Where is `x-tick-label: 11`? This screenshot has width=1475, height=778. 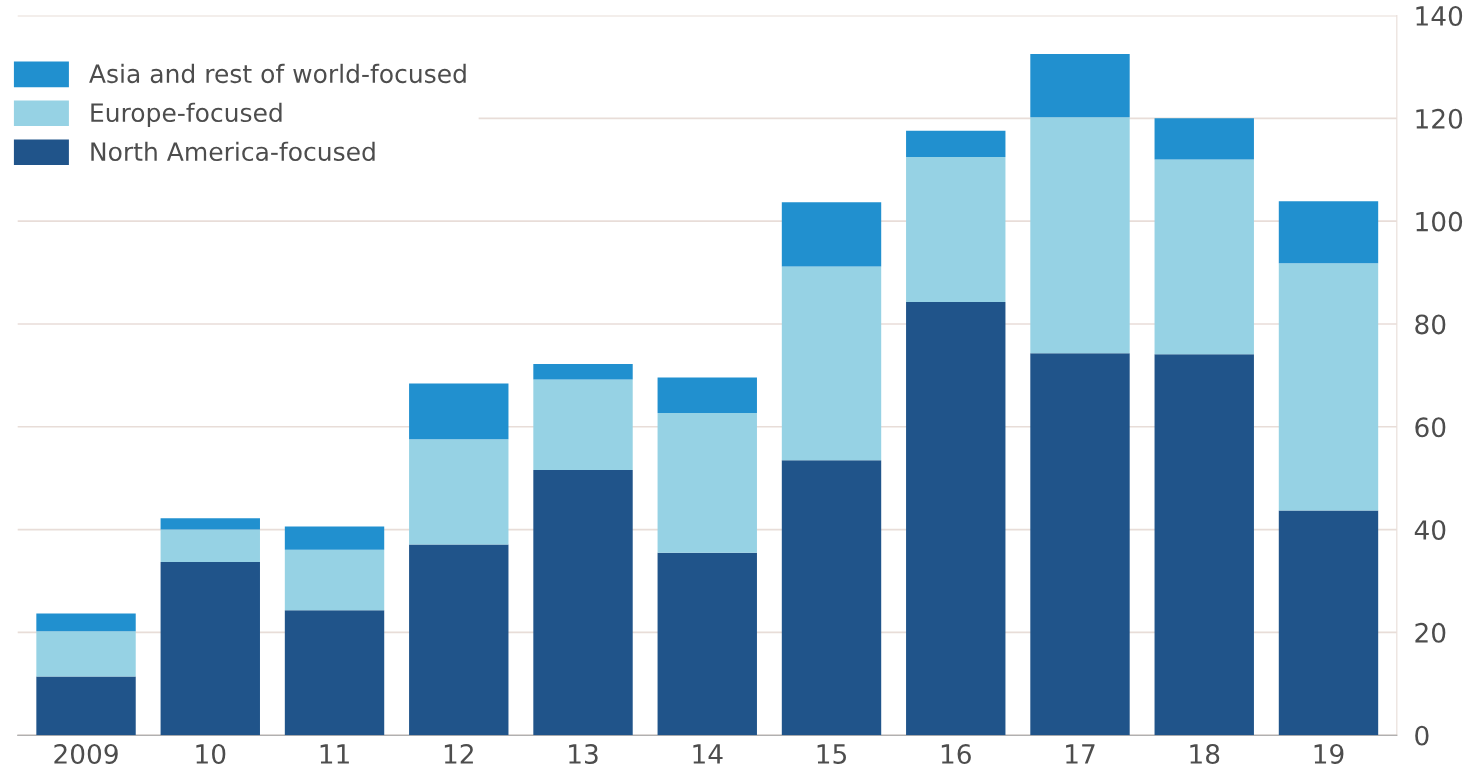
x-tick-label: 11 is located at coordinates (334, 754).